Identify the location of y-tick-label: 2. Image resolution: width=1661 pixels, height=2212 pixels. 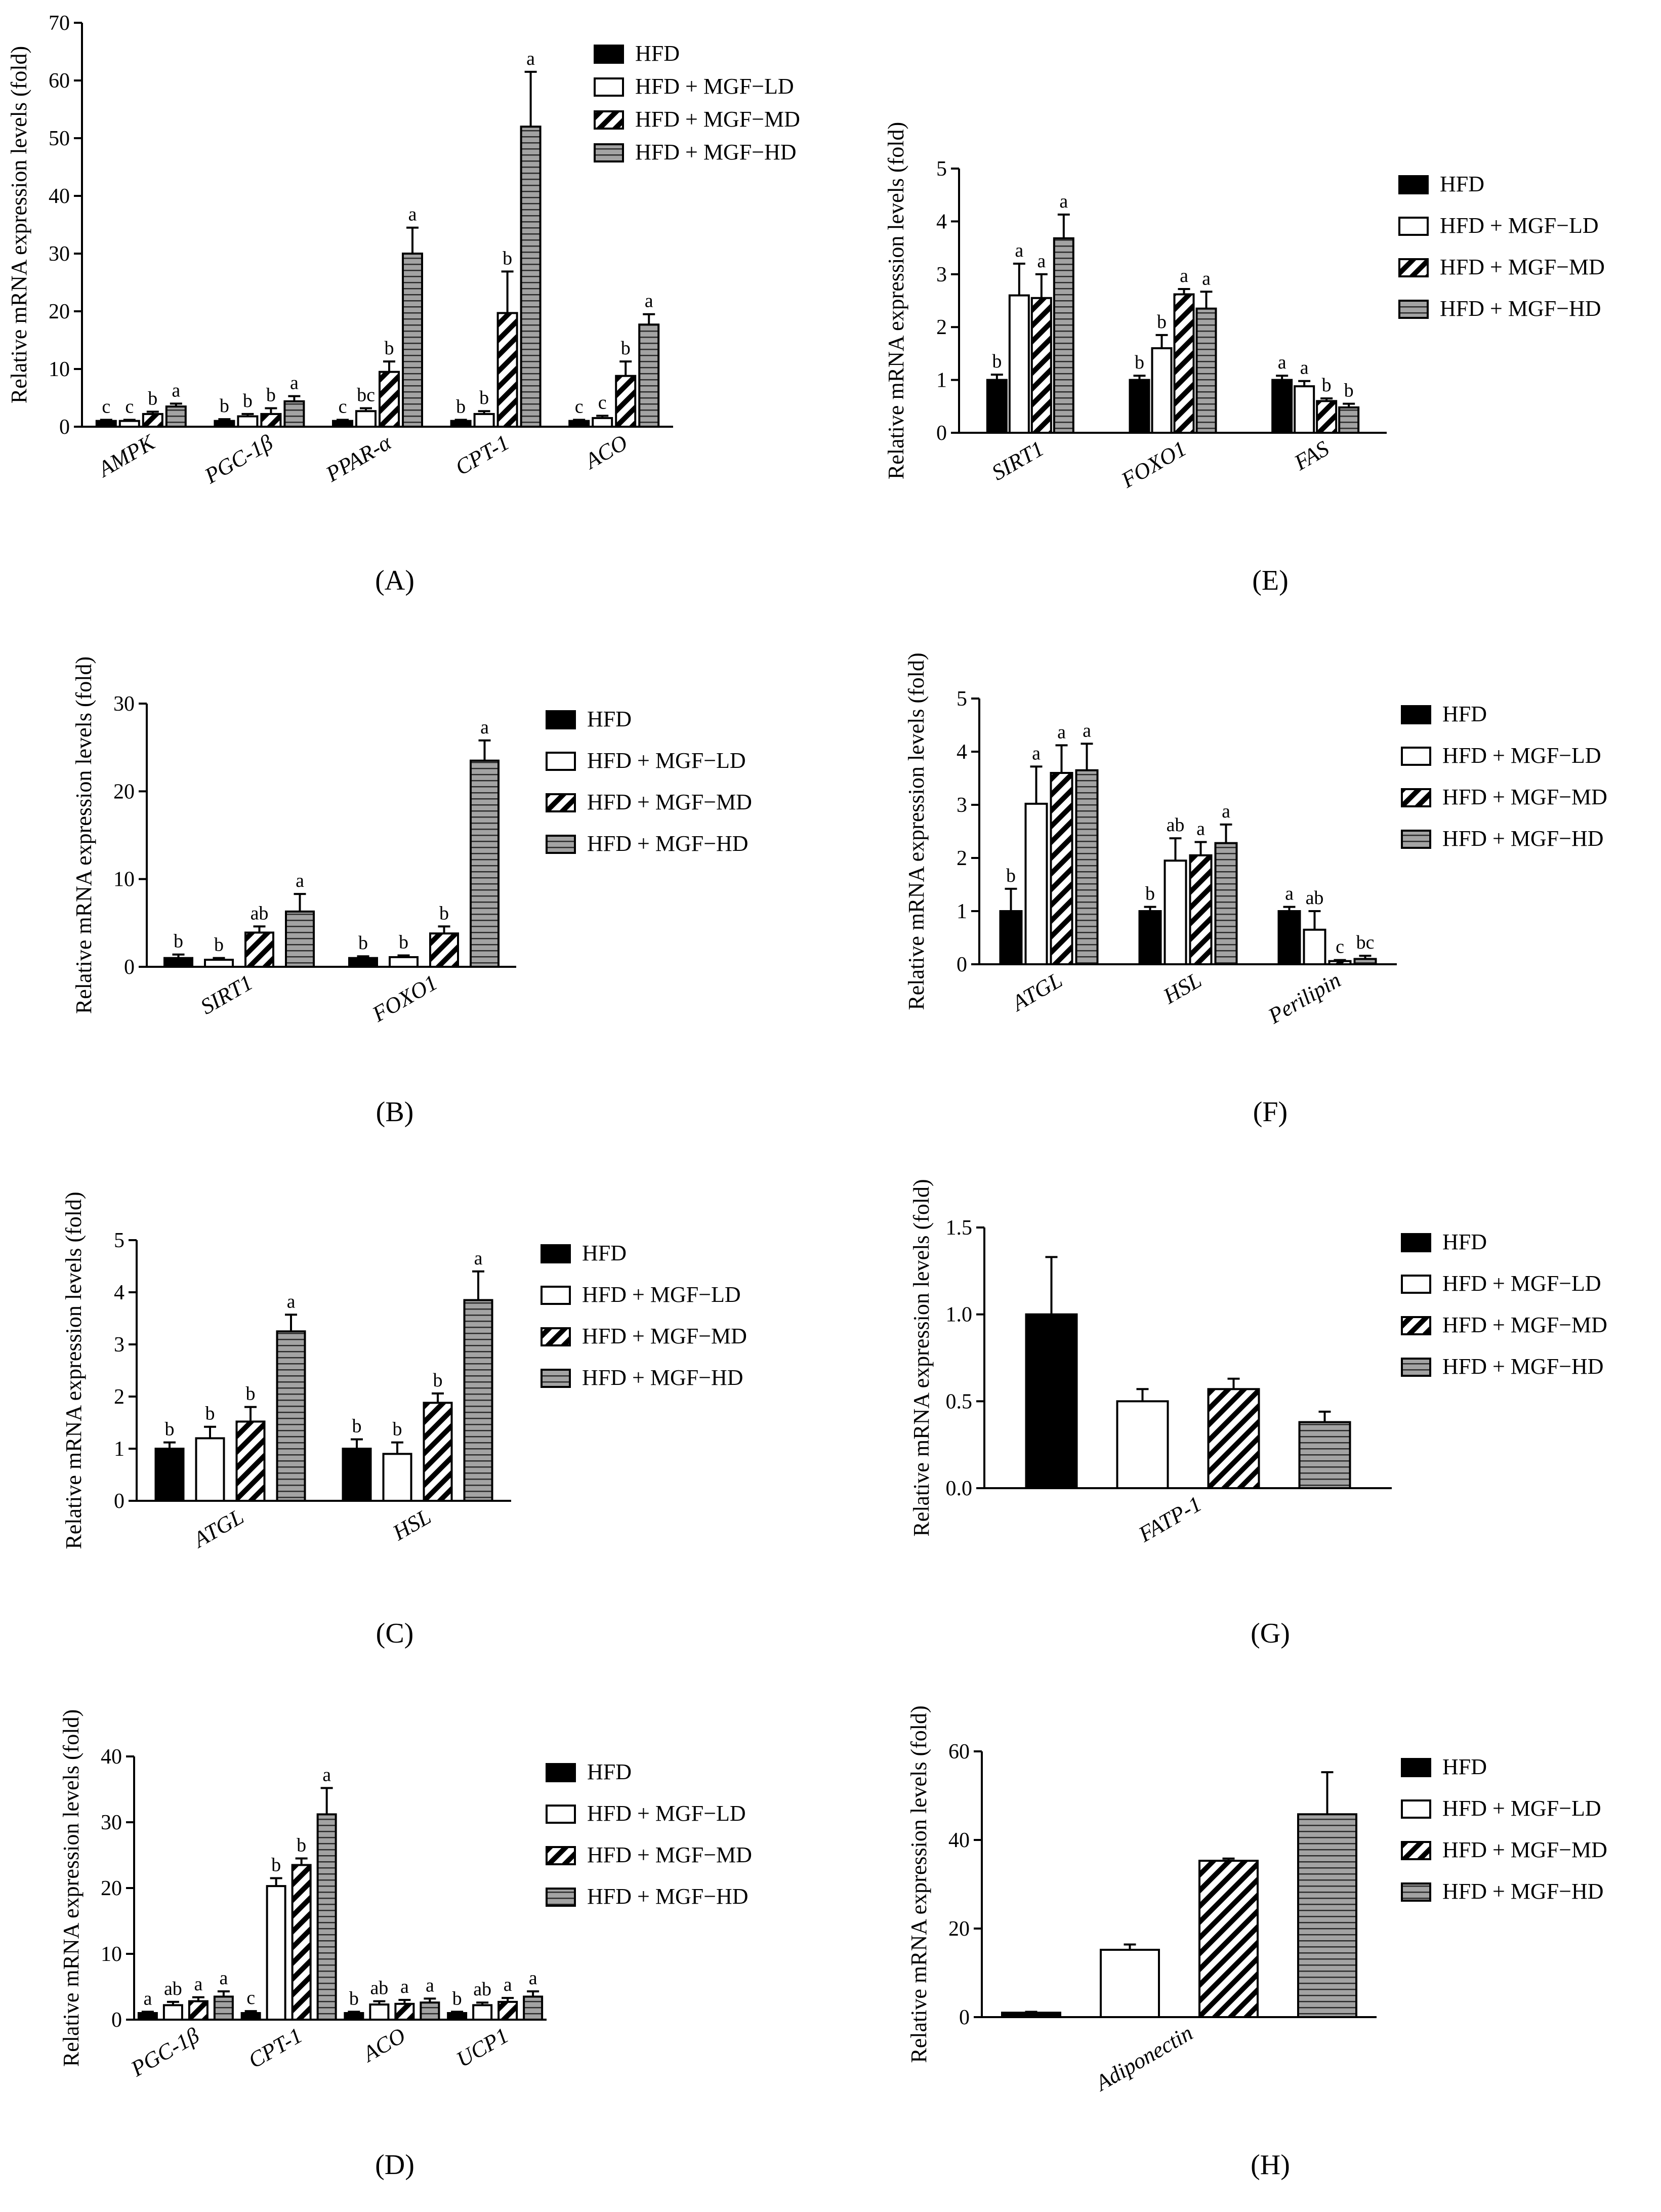
(962, 858).